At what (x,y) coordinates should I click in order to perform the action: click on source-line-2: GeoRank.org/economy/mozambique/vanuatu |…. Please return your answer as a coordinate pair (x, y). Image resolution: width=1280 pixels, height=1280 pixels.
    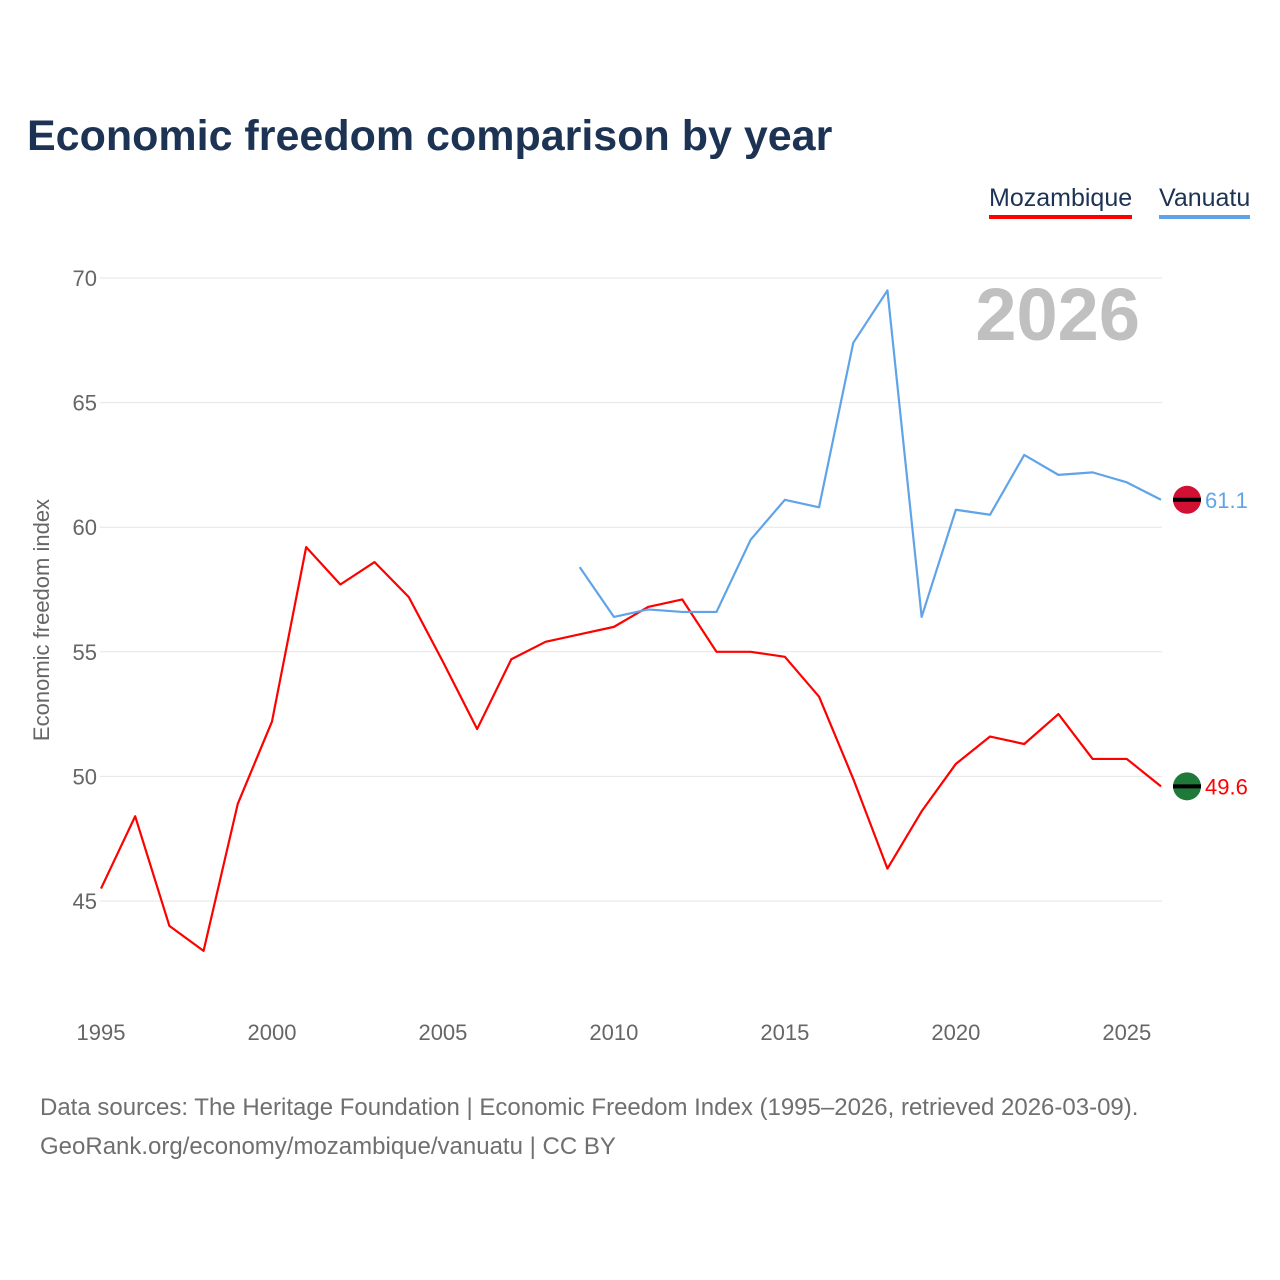
    Looking at the image, I should click on (328, 1146).